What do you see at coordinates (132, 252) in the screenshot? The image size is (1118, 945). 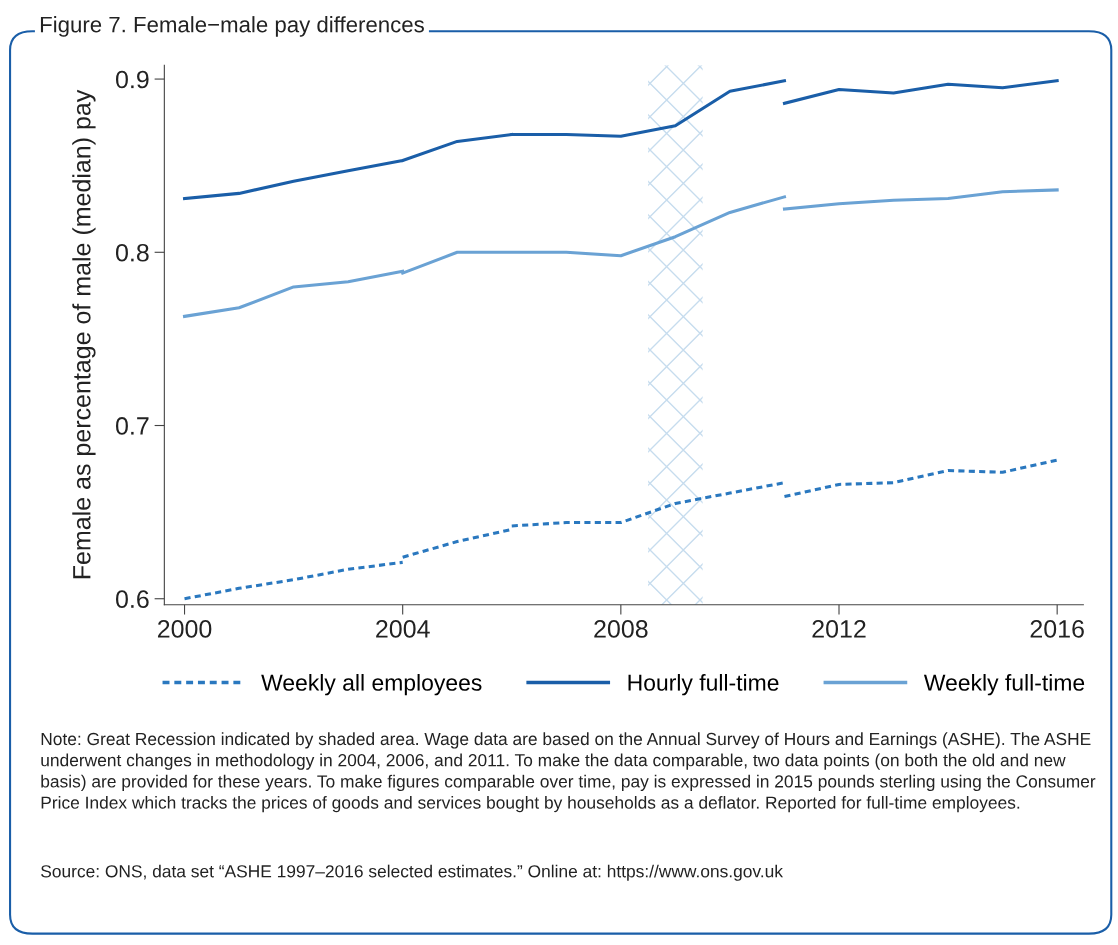 I see `y-tick-label: 0.8` at bounding box center [132, 252].